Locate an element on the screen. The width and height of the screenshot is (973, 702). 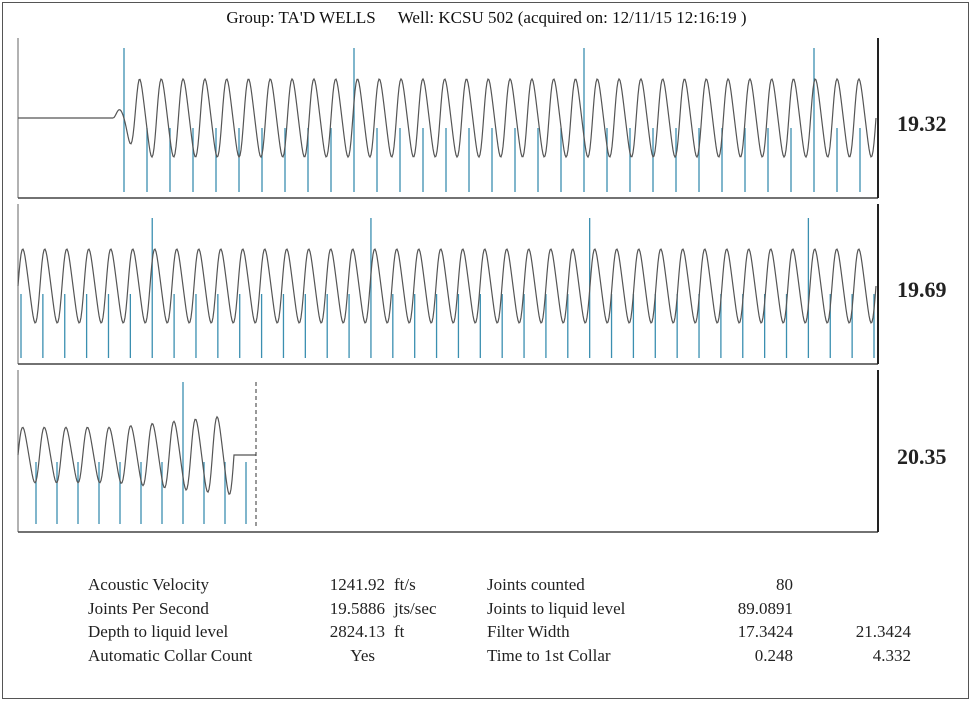
stat-label: Joints Per Second is located at coordinates (148, 608).